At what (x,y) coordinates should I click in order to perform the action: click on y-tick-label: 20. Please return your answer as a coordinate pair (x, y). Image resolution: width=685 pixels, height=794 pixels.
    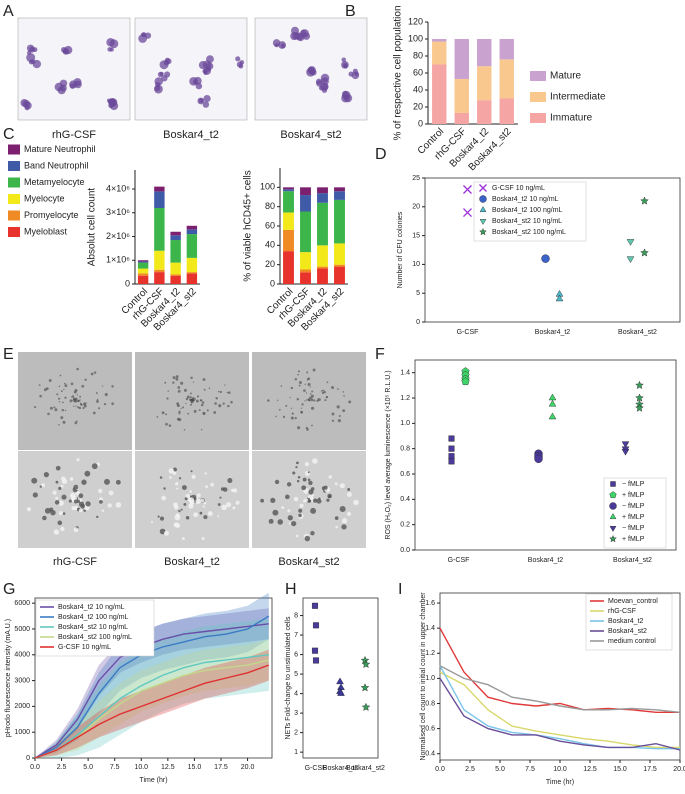
    Looking at the image, I should click on (416, 207).